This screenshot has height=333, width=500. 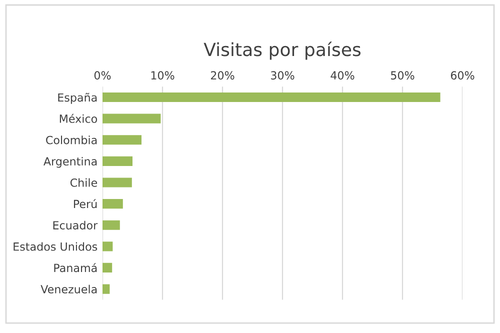 I want to click on y-tick-label: Venezuela, so click(x=68, y=289).